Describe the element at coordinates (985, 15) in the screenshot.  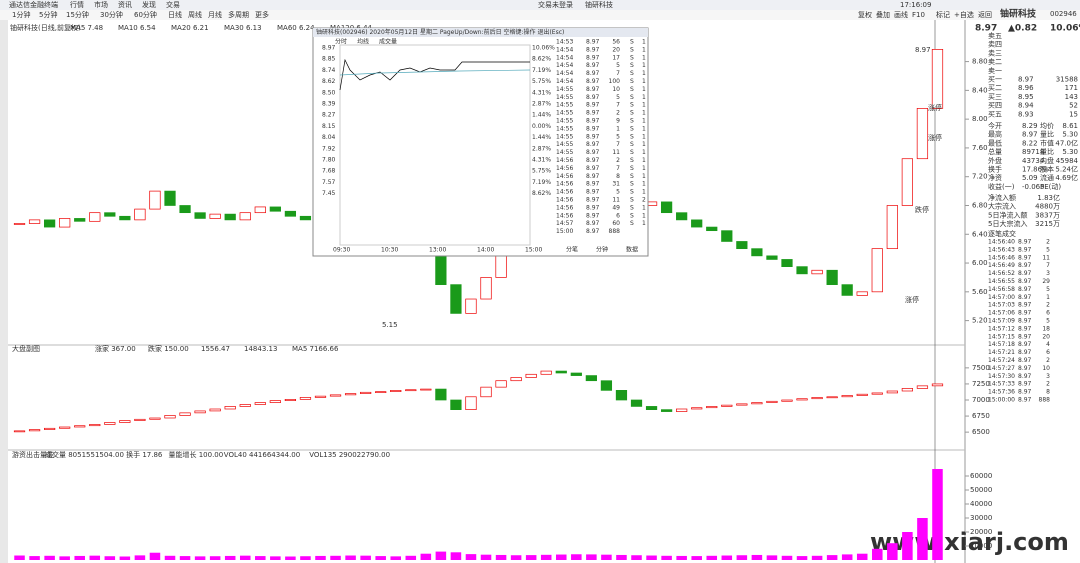
I see `tool-button: 返回` at that location.